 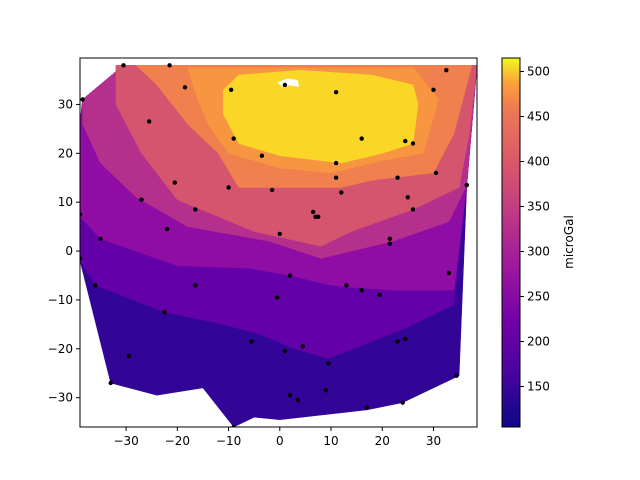 I want to click on x-tick-label: 0, so click(x=280, y=441).